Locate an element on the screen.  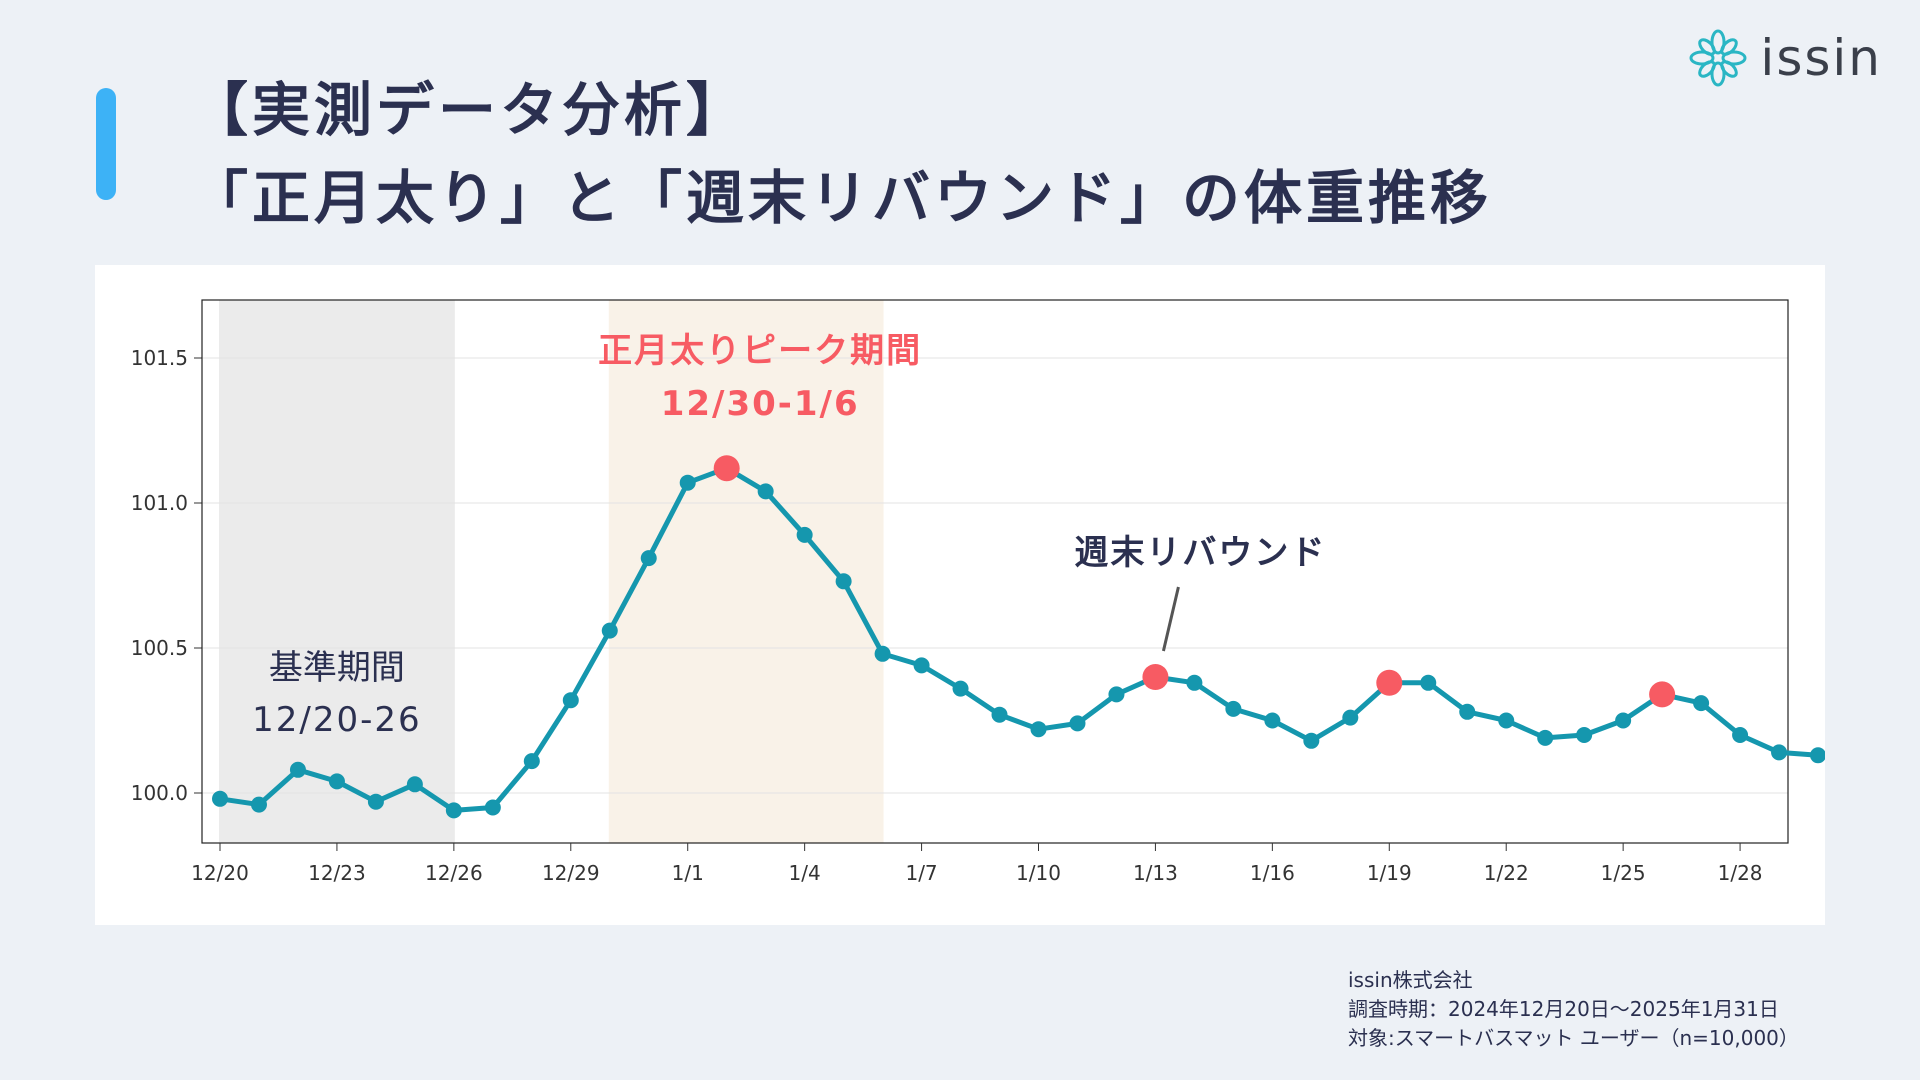
y-tick-label: 100.5 is located at coordinates (159, 648).